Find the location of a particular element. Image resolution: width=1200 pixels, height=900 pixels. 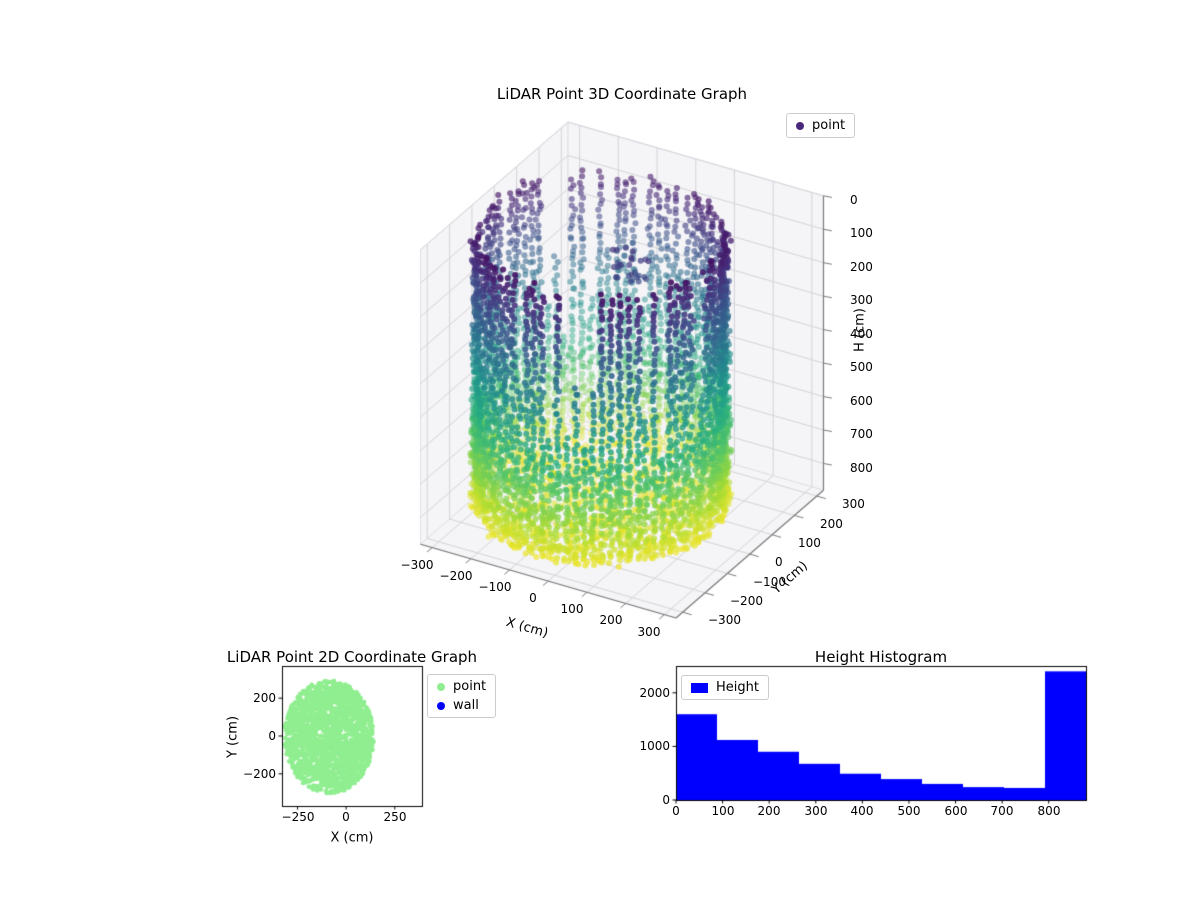

wall-marker-icon is located at coordinates (441, 705).